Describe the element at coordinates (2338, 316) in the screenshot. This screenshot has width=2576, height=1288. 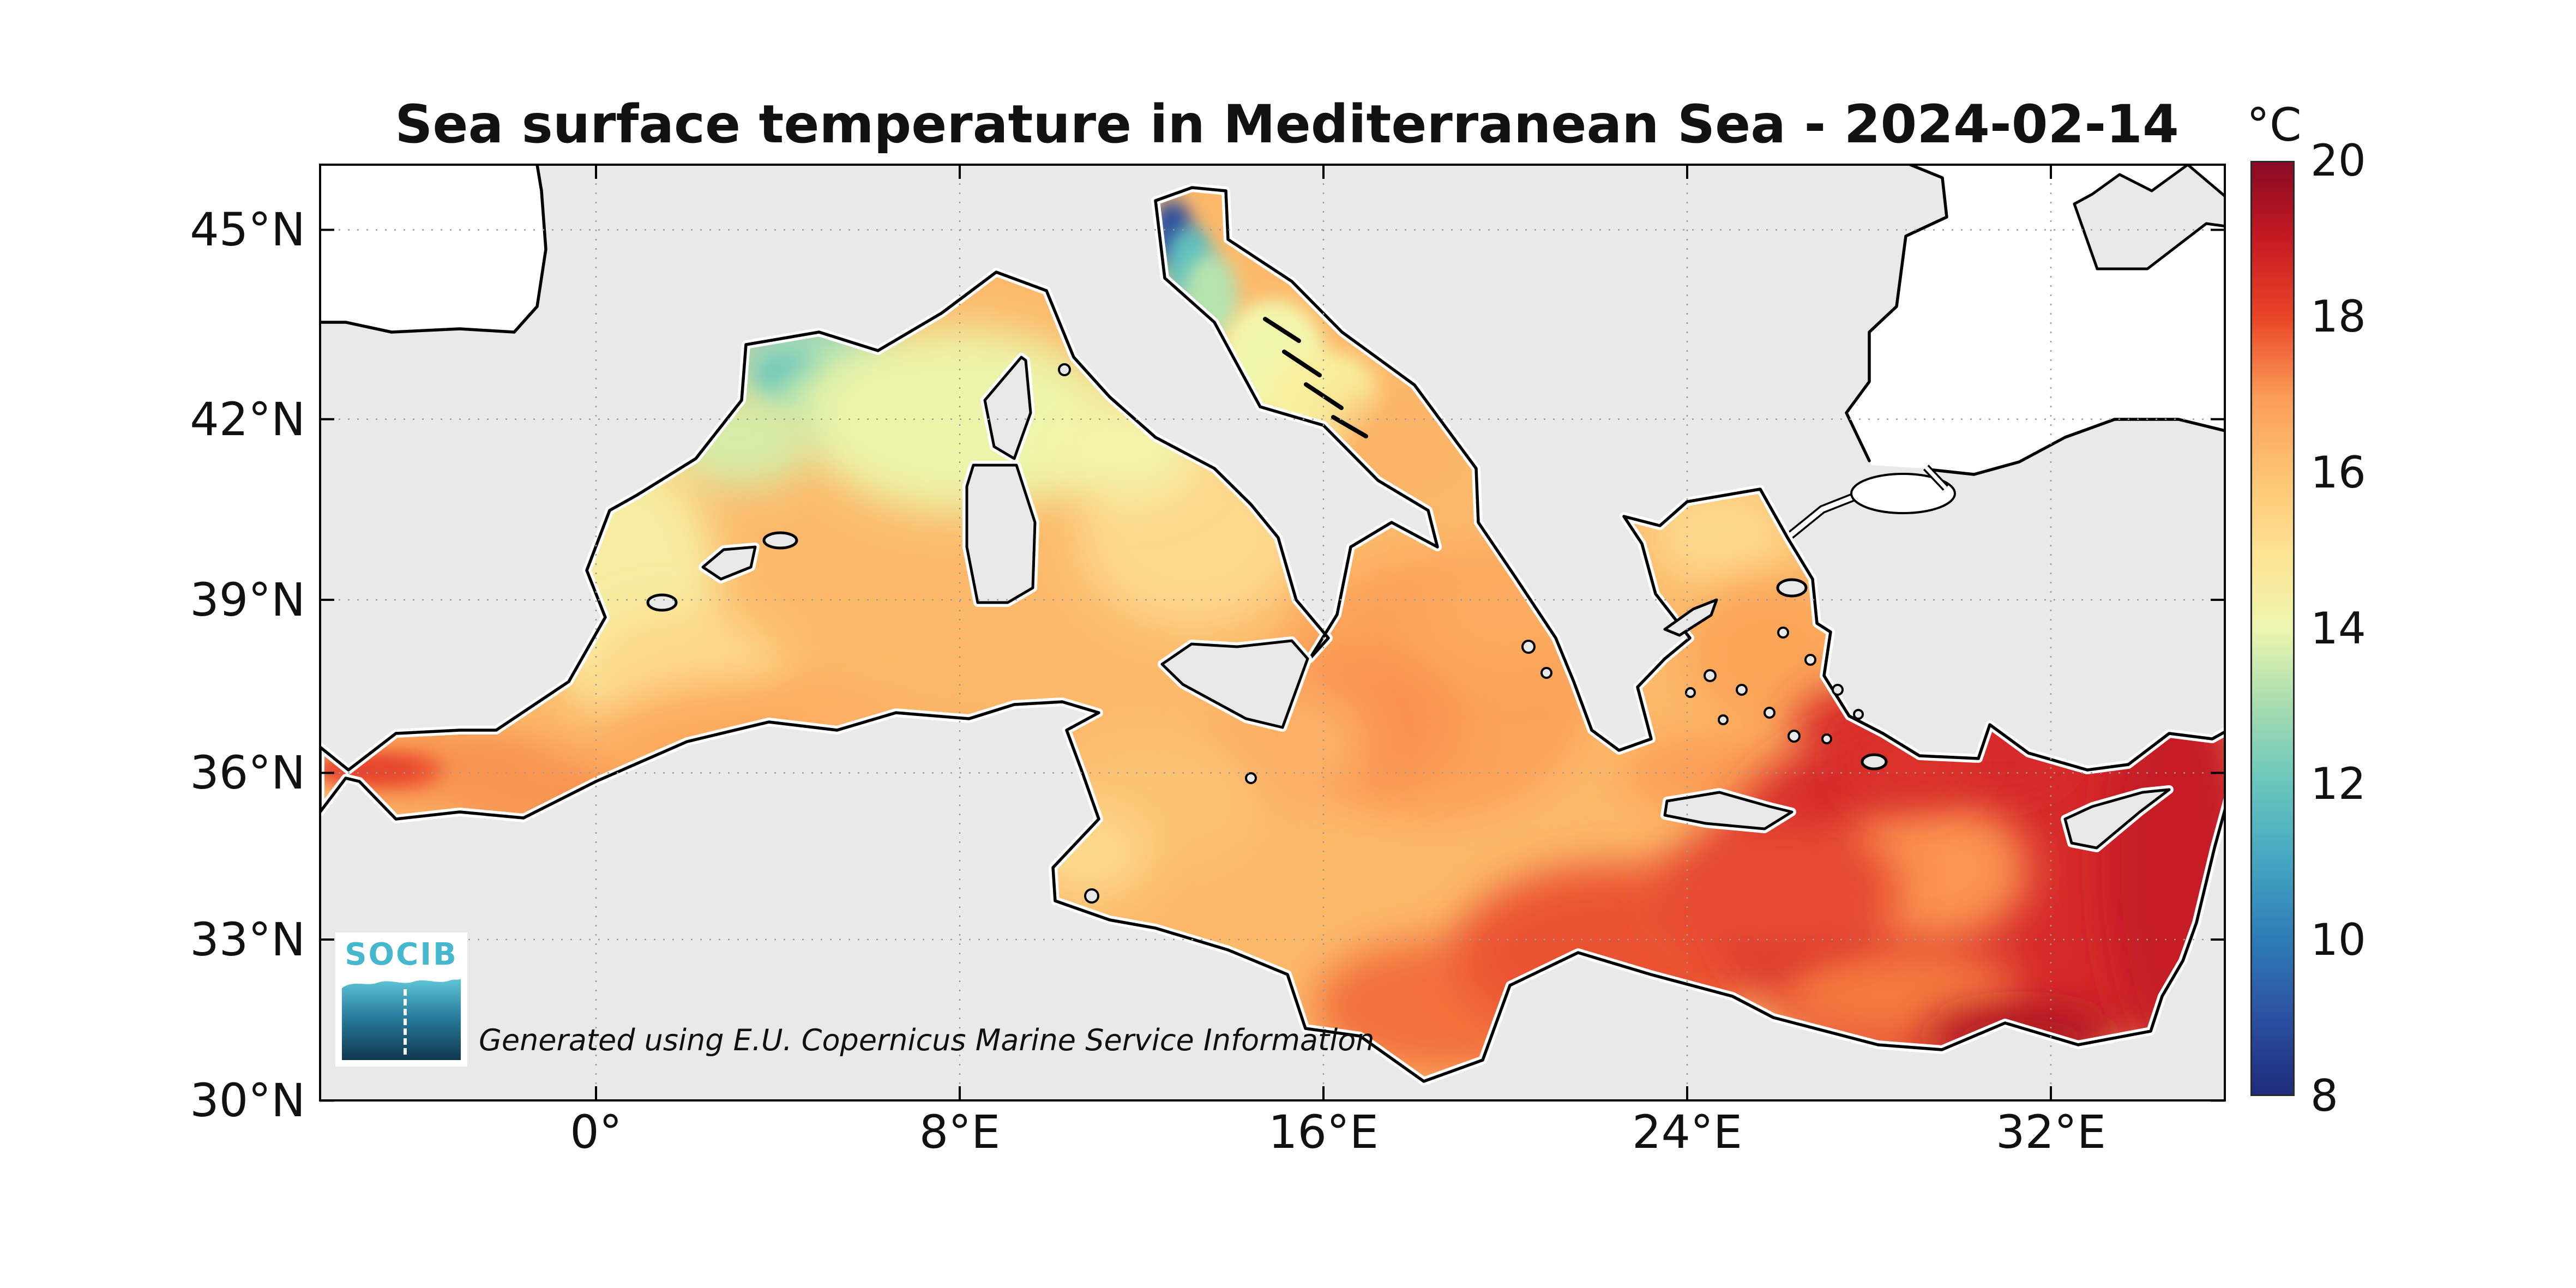
I see `colorbar-tick-label: 18` at that location.